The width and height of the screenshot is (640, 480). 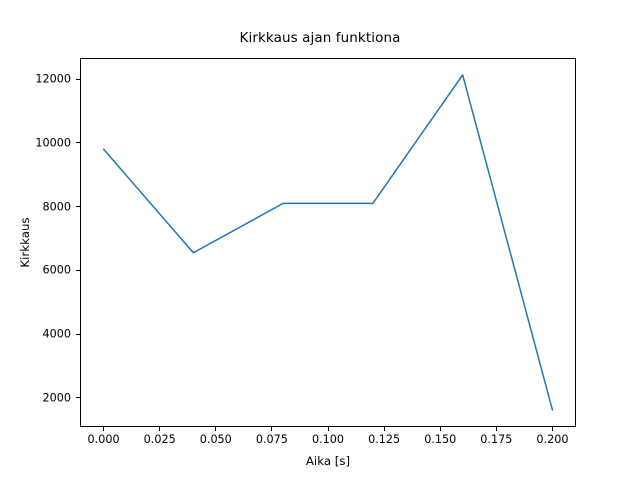 What do you see at coordinates (56, 398) in the screenshot?
I see `y-tick-label: 2000` at bounding box center [56, 398].